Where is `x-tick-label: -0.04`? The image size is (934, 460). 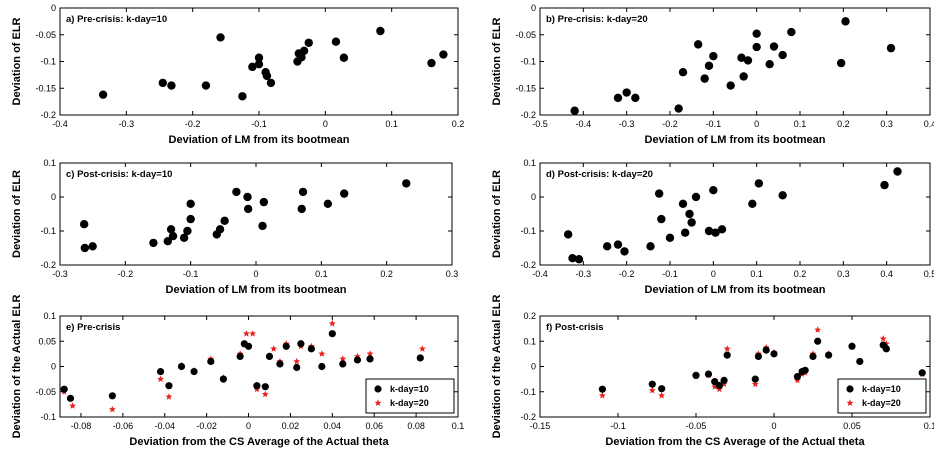
x-tick-label: -0.04 is located at coordinates (164, 426).